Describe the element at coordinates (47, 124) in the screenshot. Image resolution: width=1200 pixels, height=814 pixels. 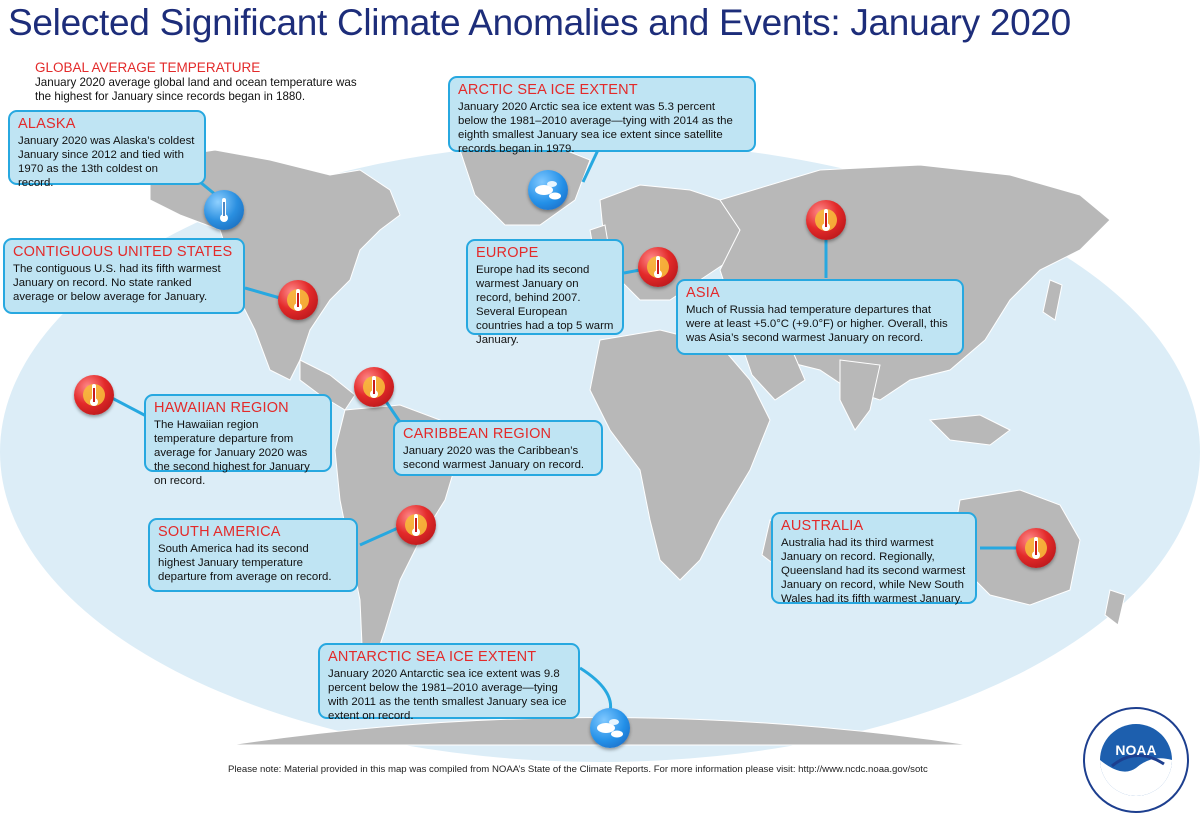
I see `alaska-heading: ALASKA` at that location.